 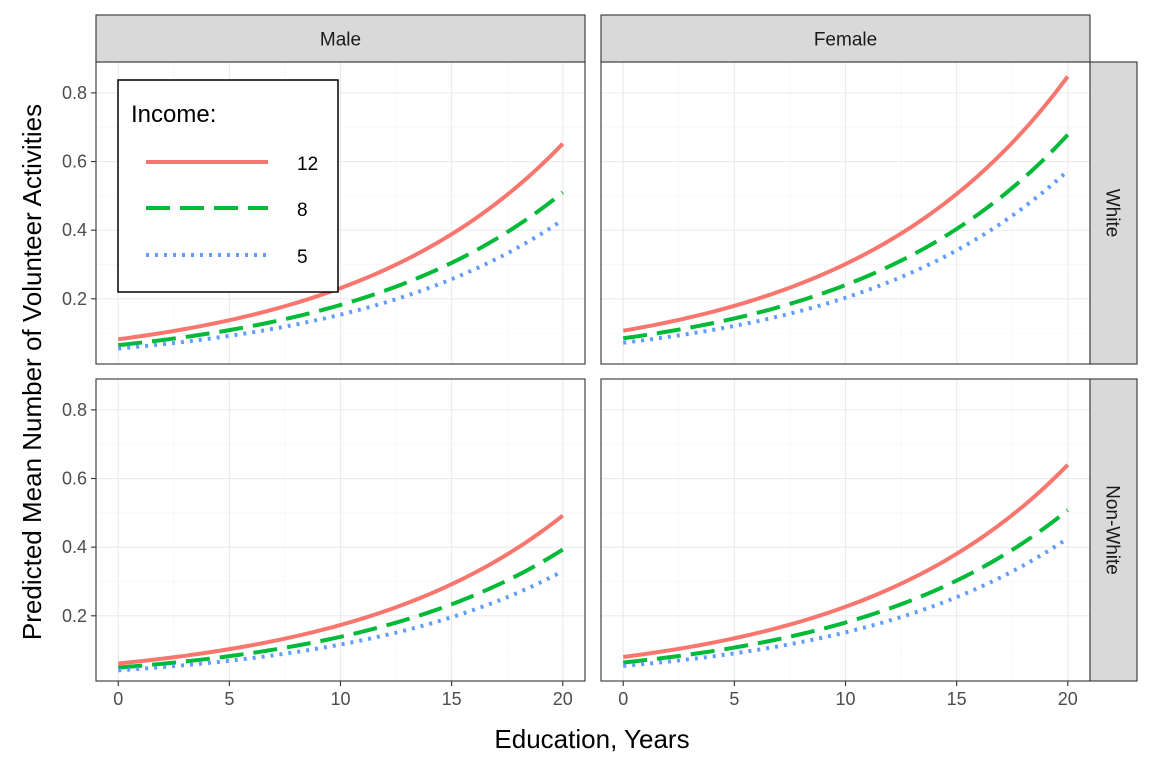 I want to click on strip-label-female: Female, so click(x=845, y=40).